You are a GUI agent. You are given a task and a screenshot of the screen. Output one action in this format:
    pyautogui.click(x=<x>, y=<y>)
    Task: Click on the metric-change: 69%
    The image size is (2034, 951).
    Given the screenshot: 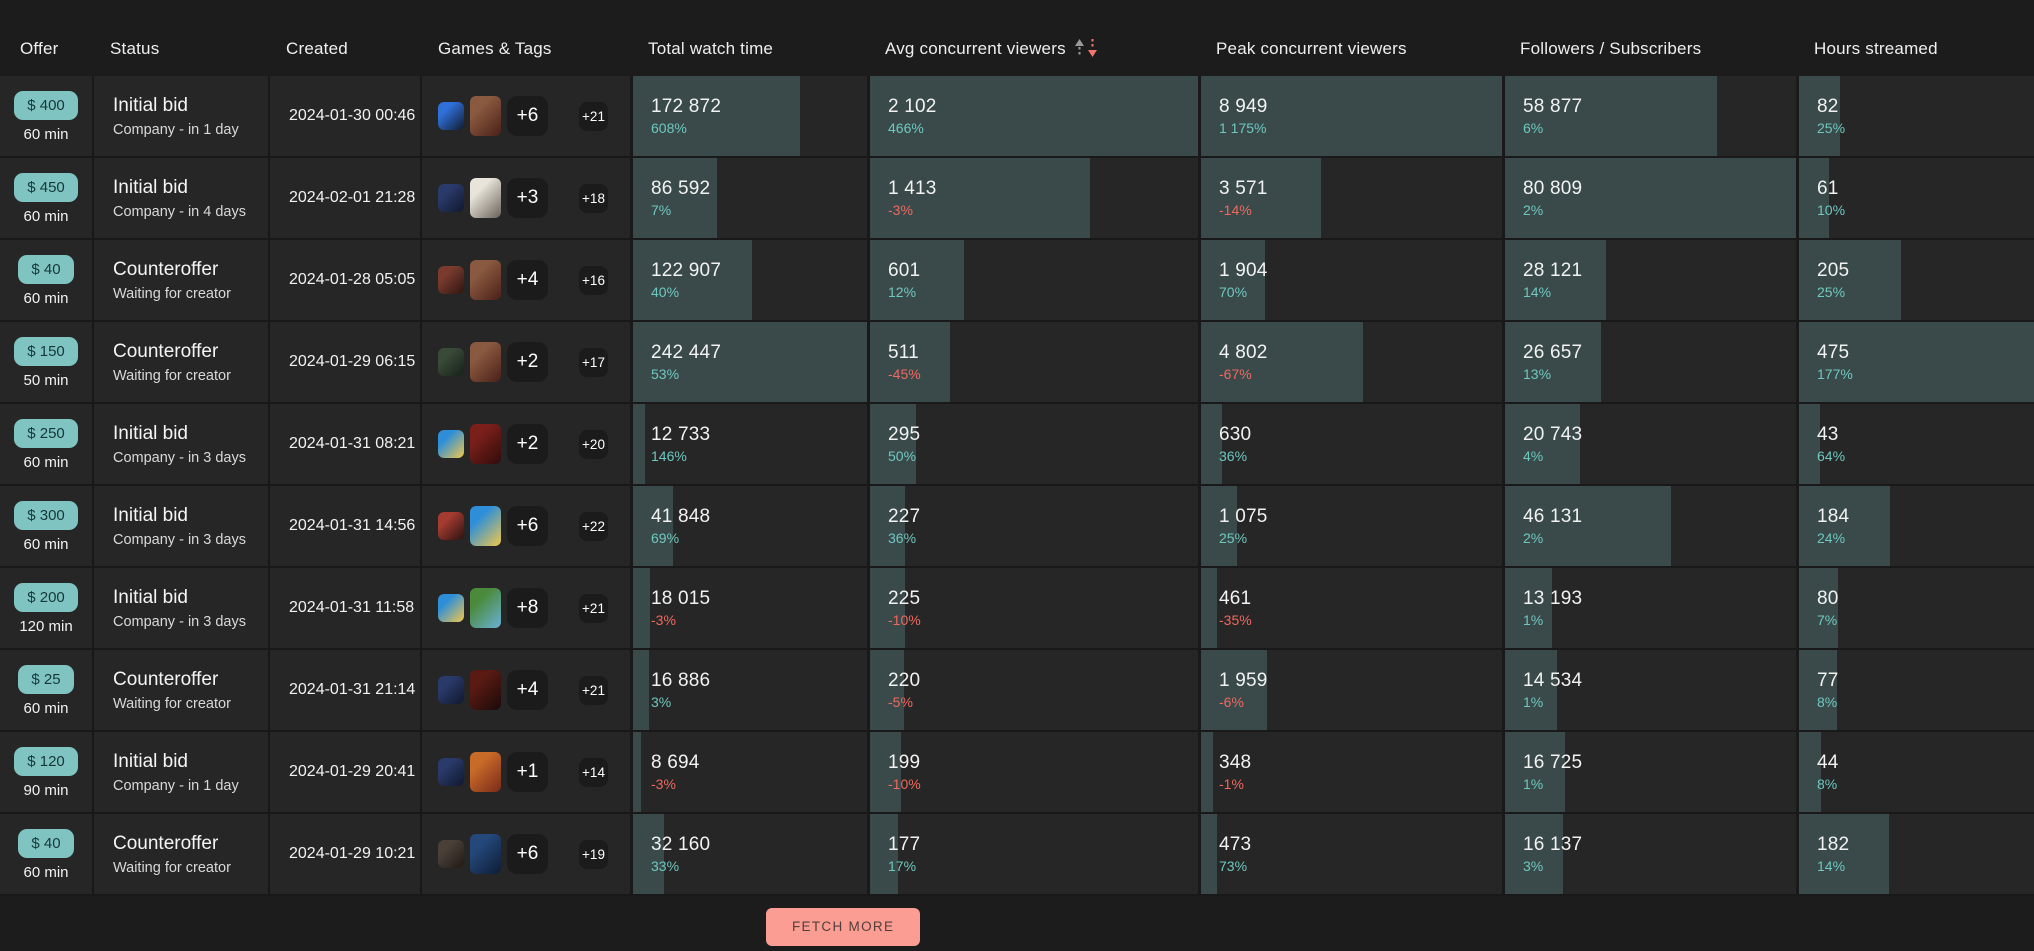 What is the action you would take?
    pyautogui.click(x=665, y=538)
    